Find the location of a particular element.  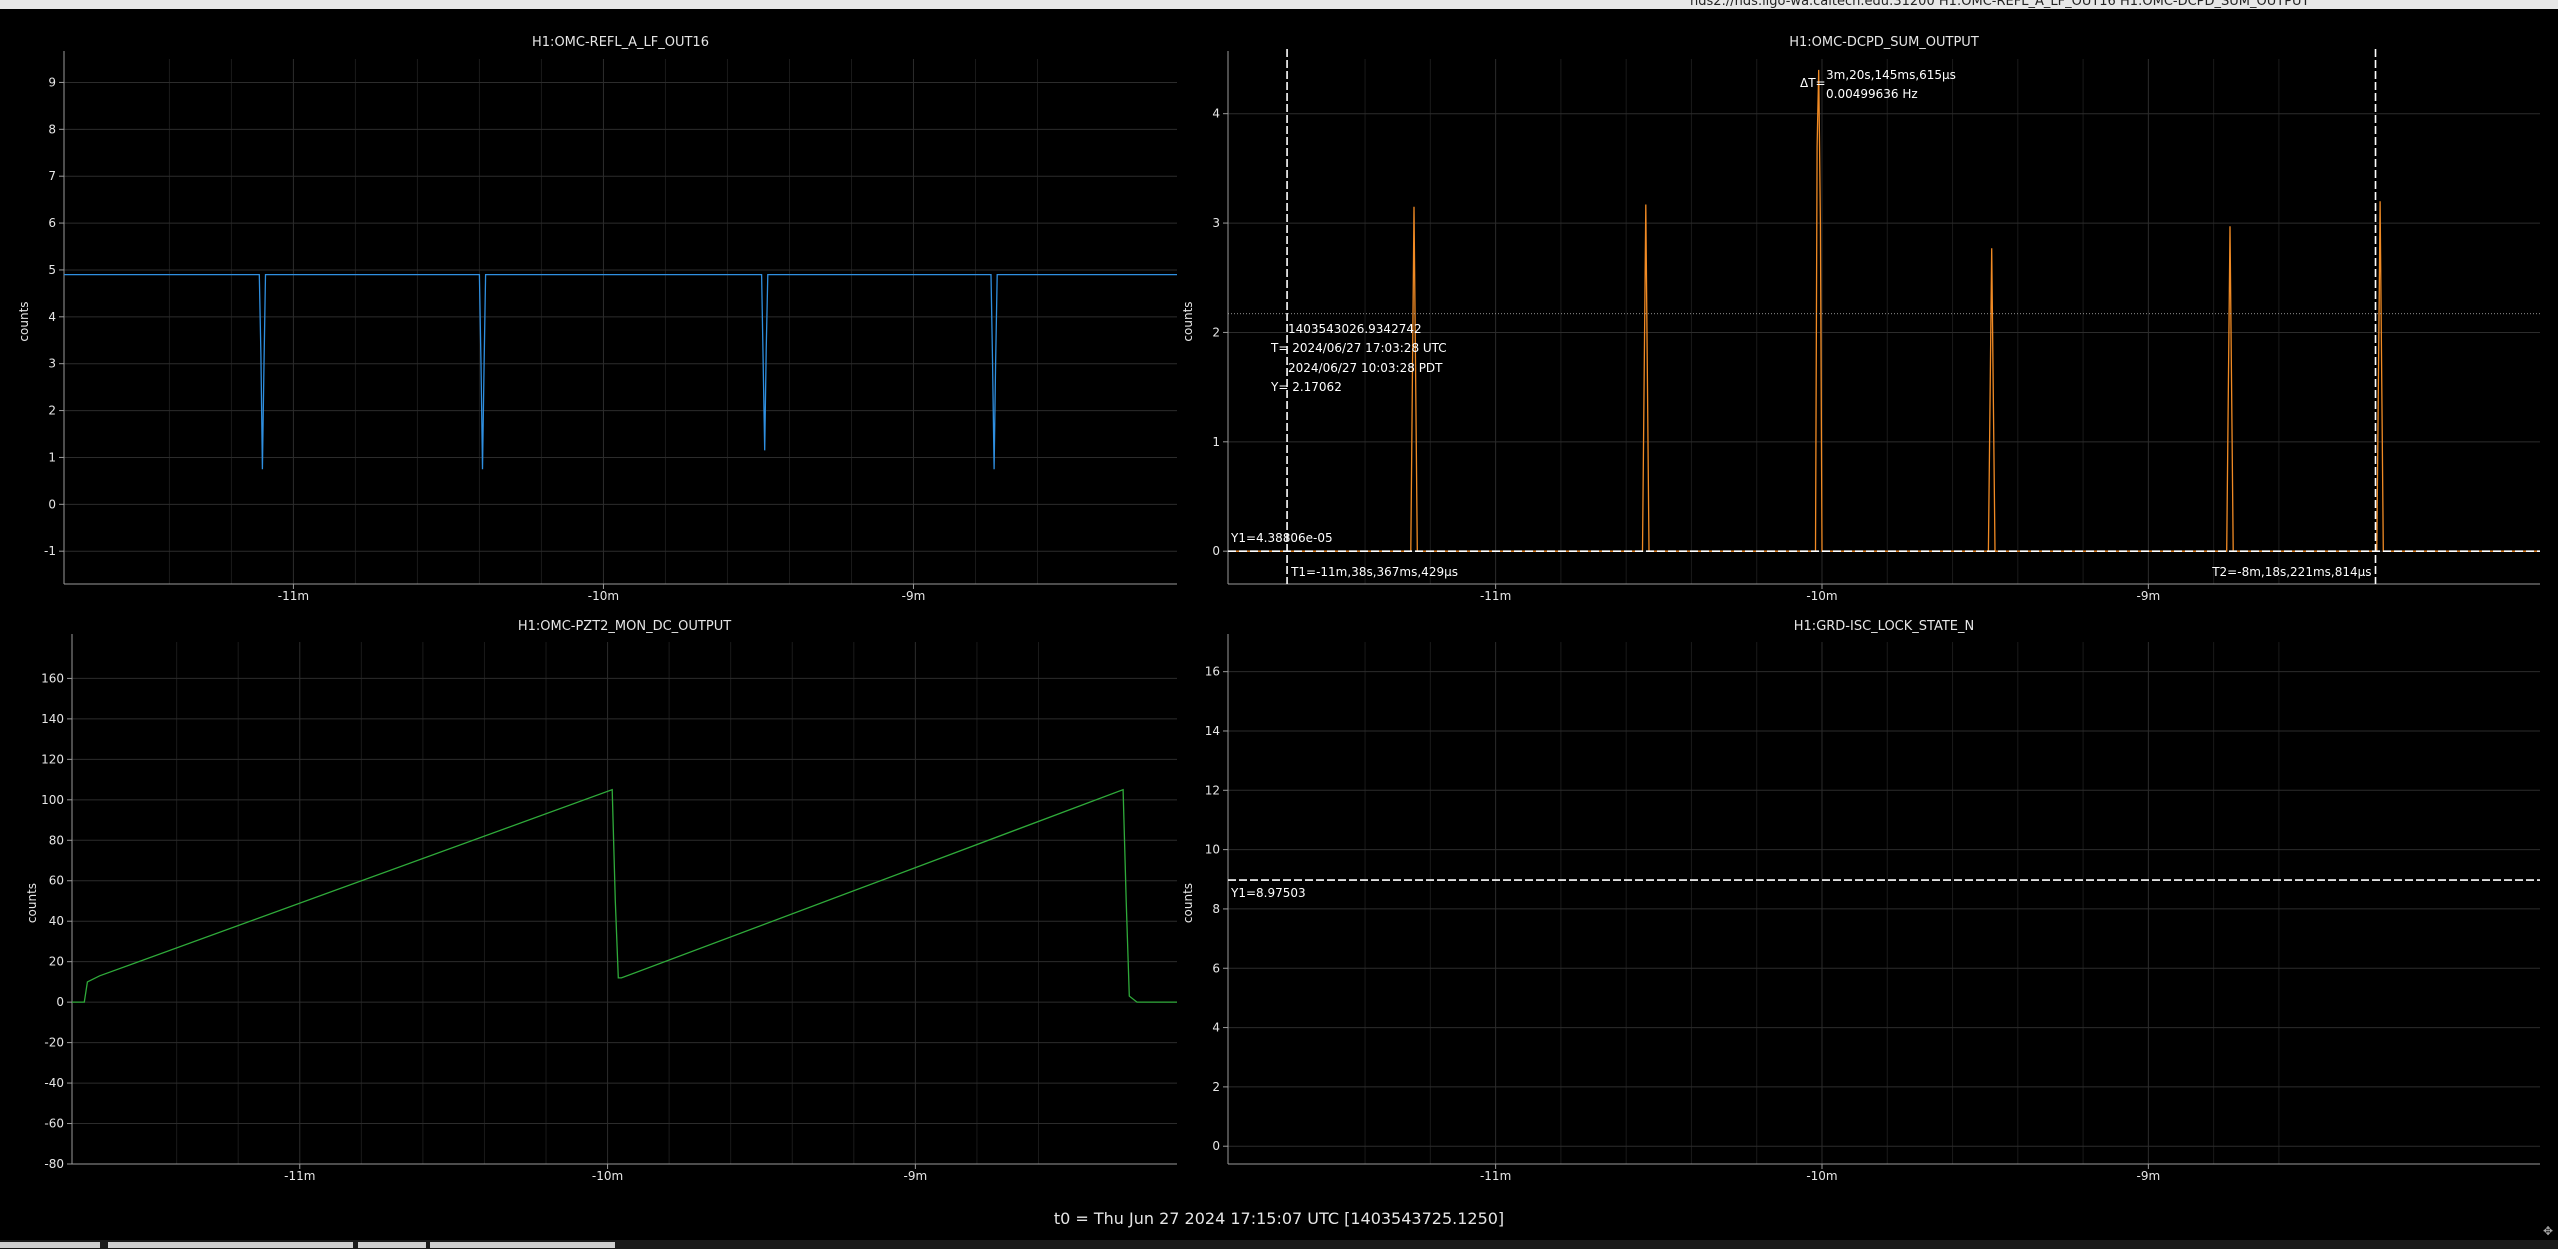

y-tick-label: 160 is located at coordinates (52, 678).